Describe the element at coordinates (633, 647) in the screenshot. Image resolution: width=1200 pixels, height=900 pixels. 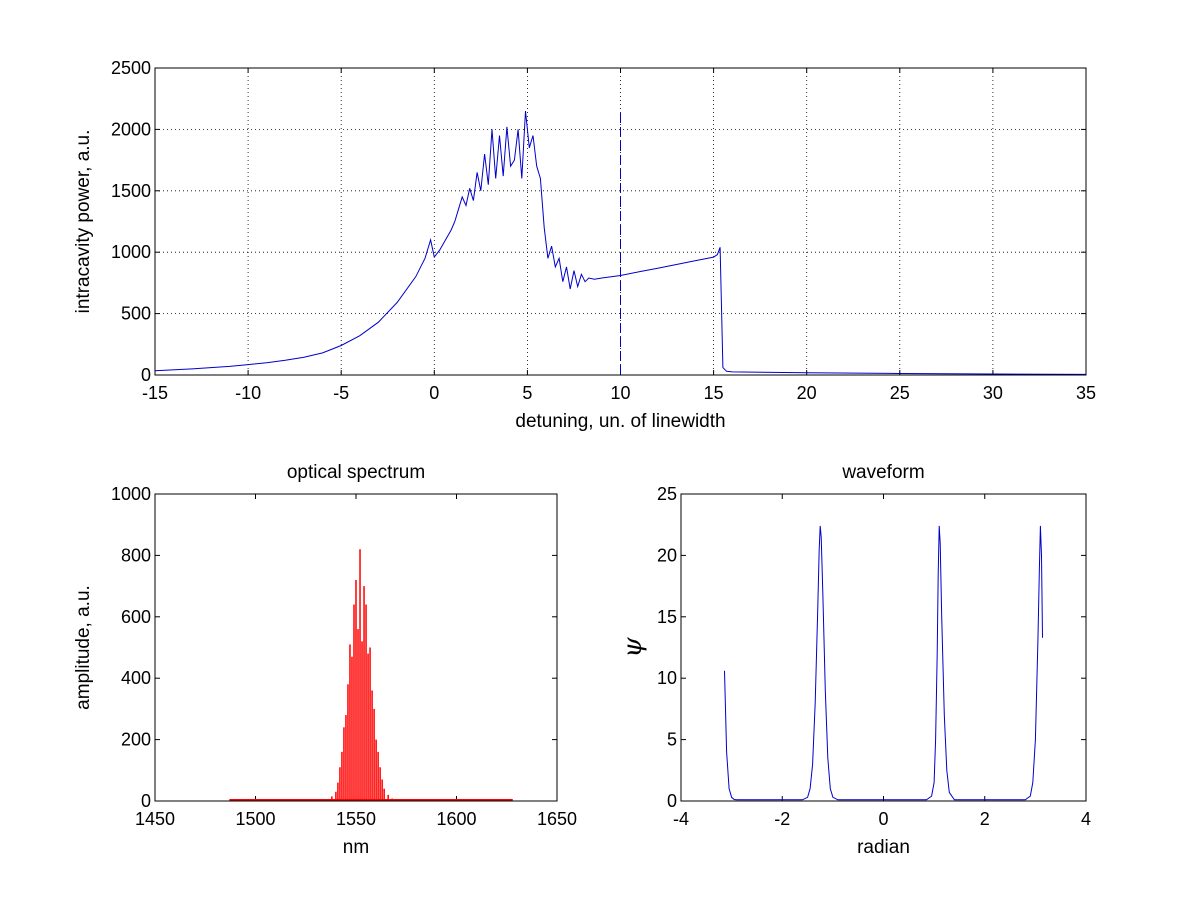
I see `y-axis-label: ψ` at that location.